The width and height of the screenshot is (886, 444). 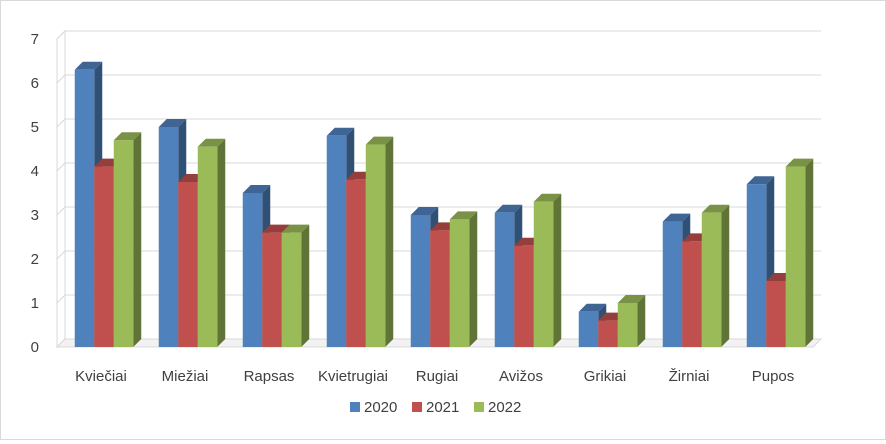 I want to click on legend: 2020 2021 2022, so click(x=435, y=407).